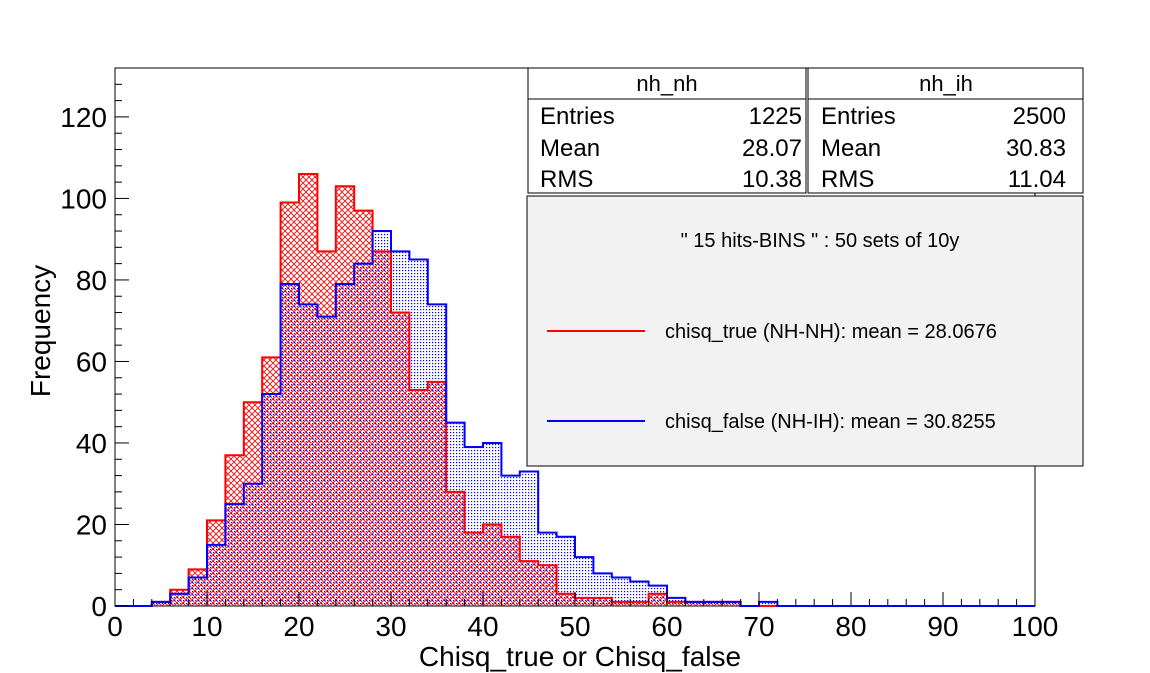  Describe the element at coordinates (942, 626) in the screenshot. I see `x-tick-label: 90` at that location.